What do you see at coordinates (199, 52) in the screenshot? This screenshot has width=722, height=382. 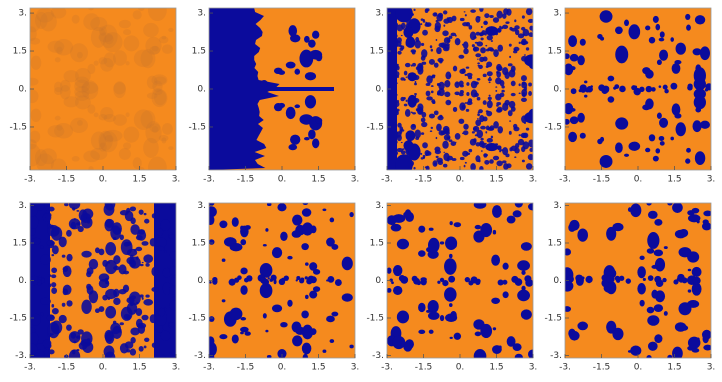 I see `y-tick-label: 1.5` at bounding box center [199, 52].